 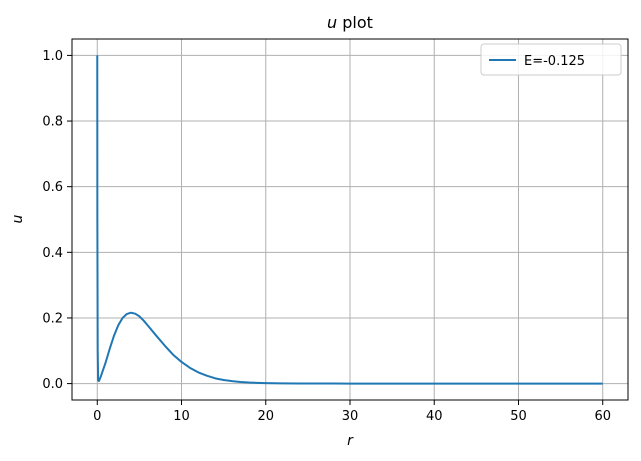 What do you see at coordinates (602, 416) in the screenshot?
I see `x-tick-label: 60` at bounding box center [602, 416].